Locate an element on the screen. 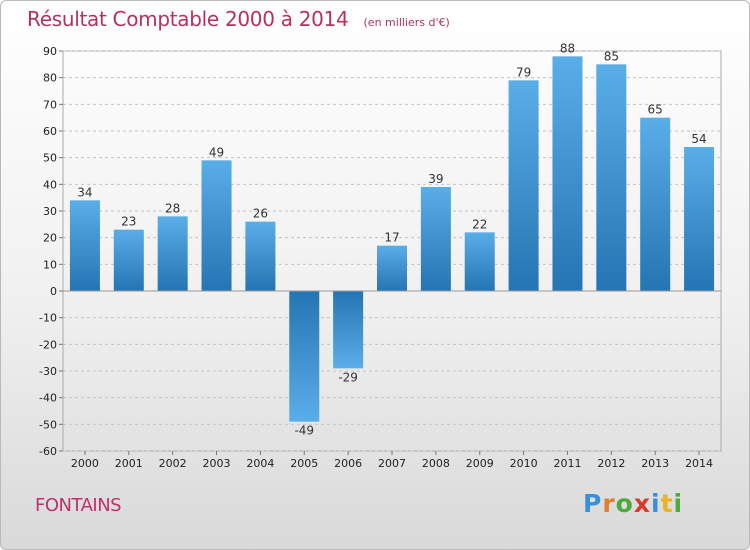 The width and height of the screenshot is (750, 550). data-label: 49 is located at coordinates (216, 152).